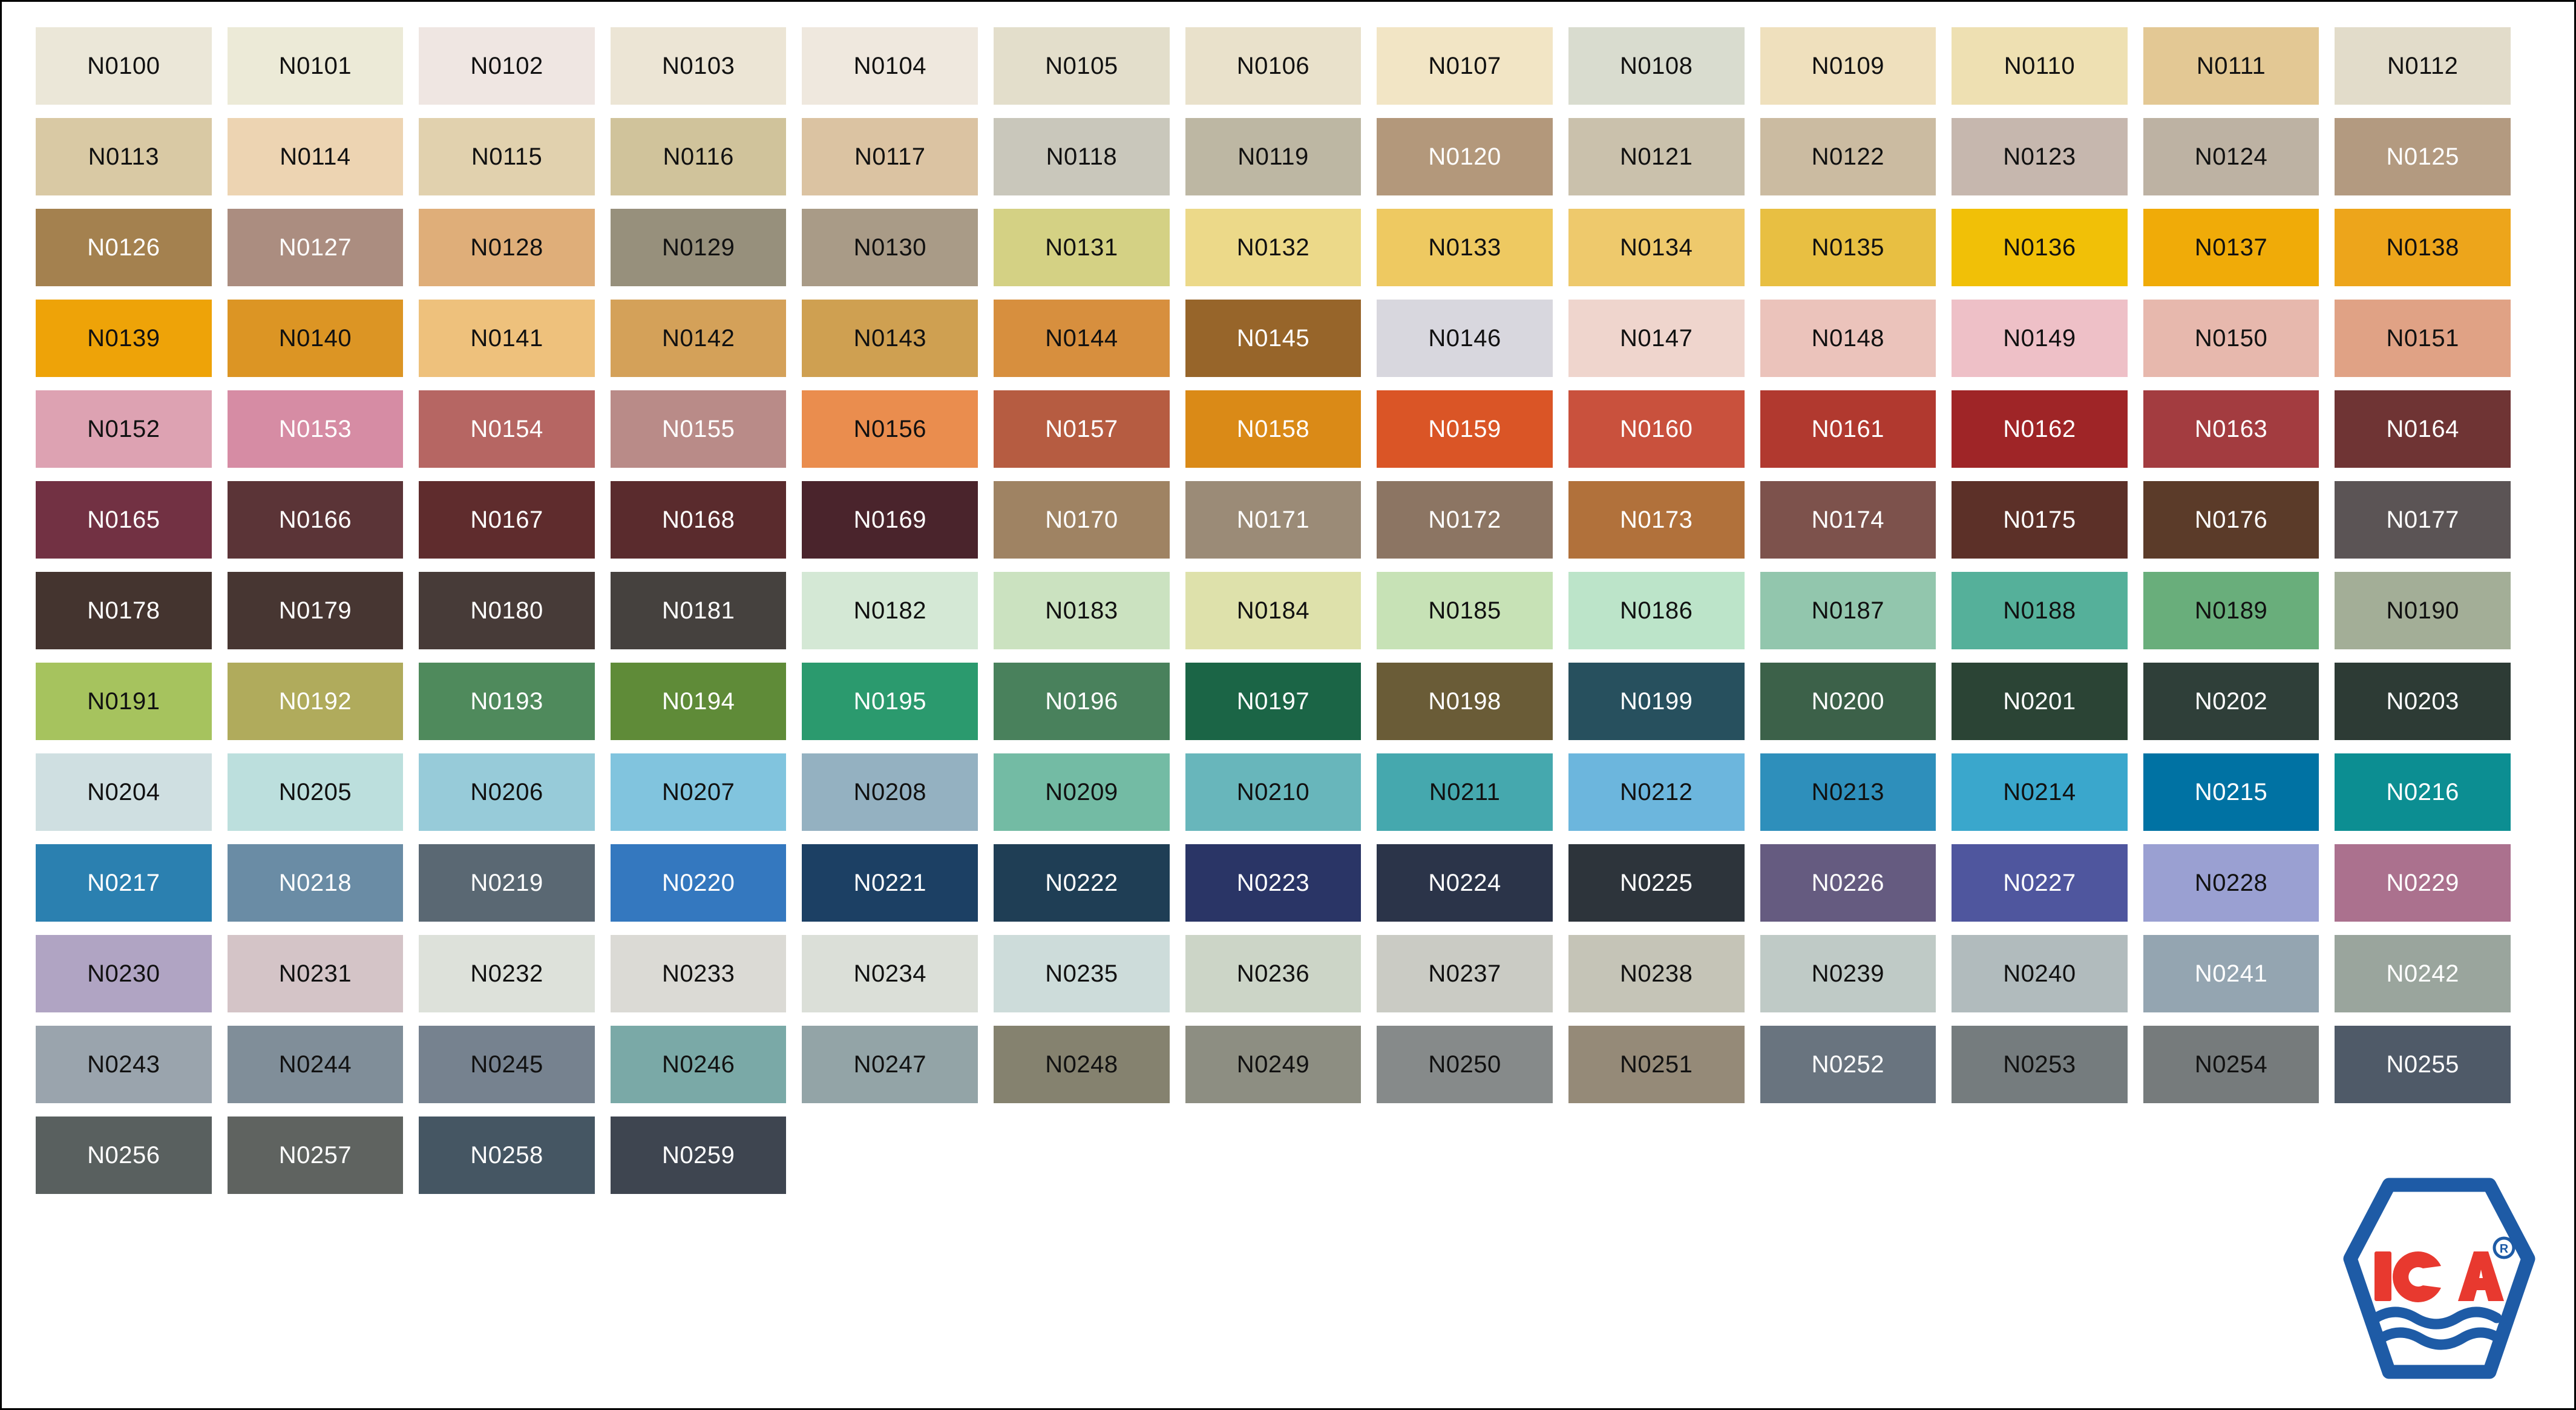 Image resolution: width=2576 pixels, height=1410 pixels. I want to click on colour-swatch: N0224, so click(1465, 883).